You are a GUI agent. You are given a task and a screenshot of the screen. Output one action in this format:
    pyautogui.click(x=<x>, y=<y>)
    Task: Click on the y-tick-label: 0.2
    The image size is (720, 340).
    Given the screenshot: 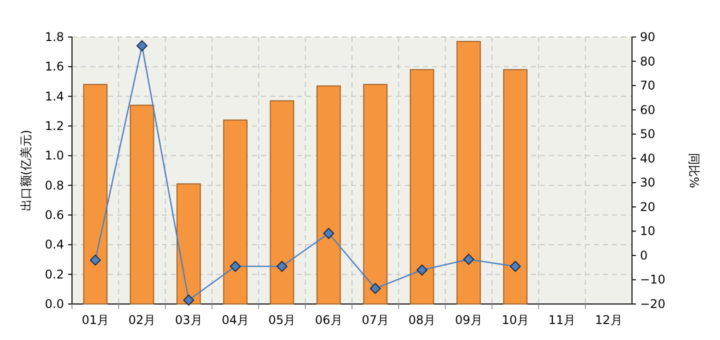 What is the action you would take?
    pyautogui.click(x=54, y=274)
    